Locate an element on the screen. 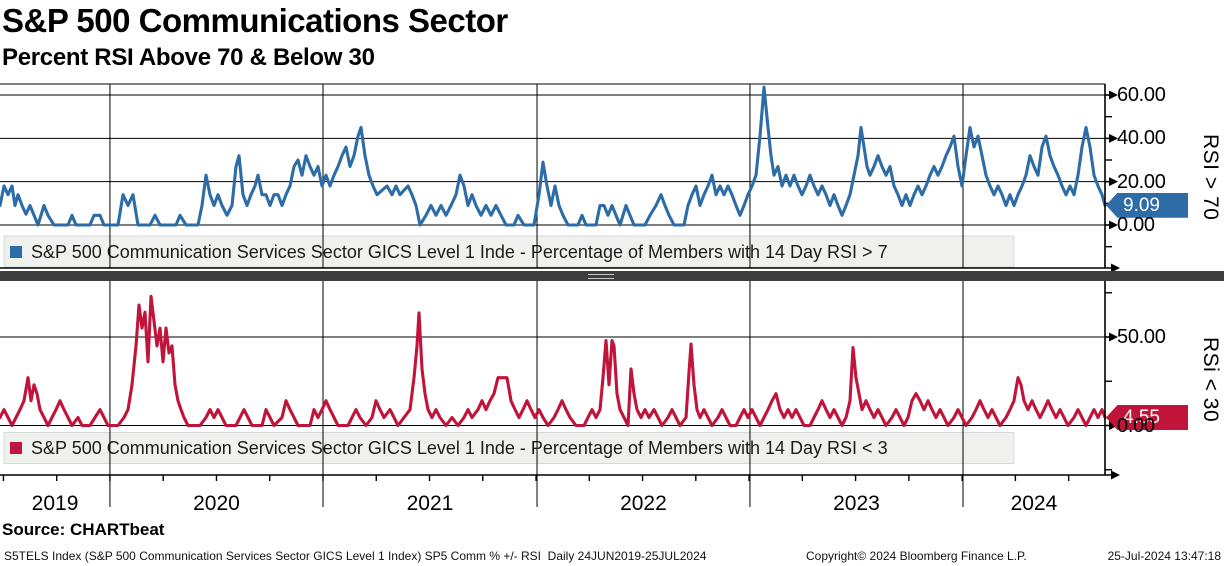 Image resolution: width=1224 pixels, height=566 pixels. page-title: S&P 500 Communications Sector is located at coordinates (255, 20).